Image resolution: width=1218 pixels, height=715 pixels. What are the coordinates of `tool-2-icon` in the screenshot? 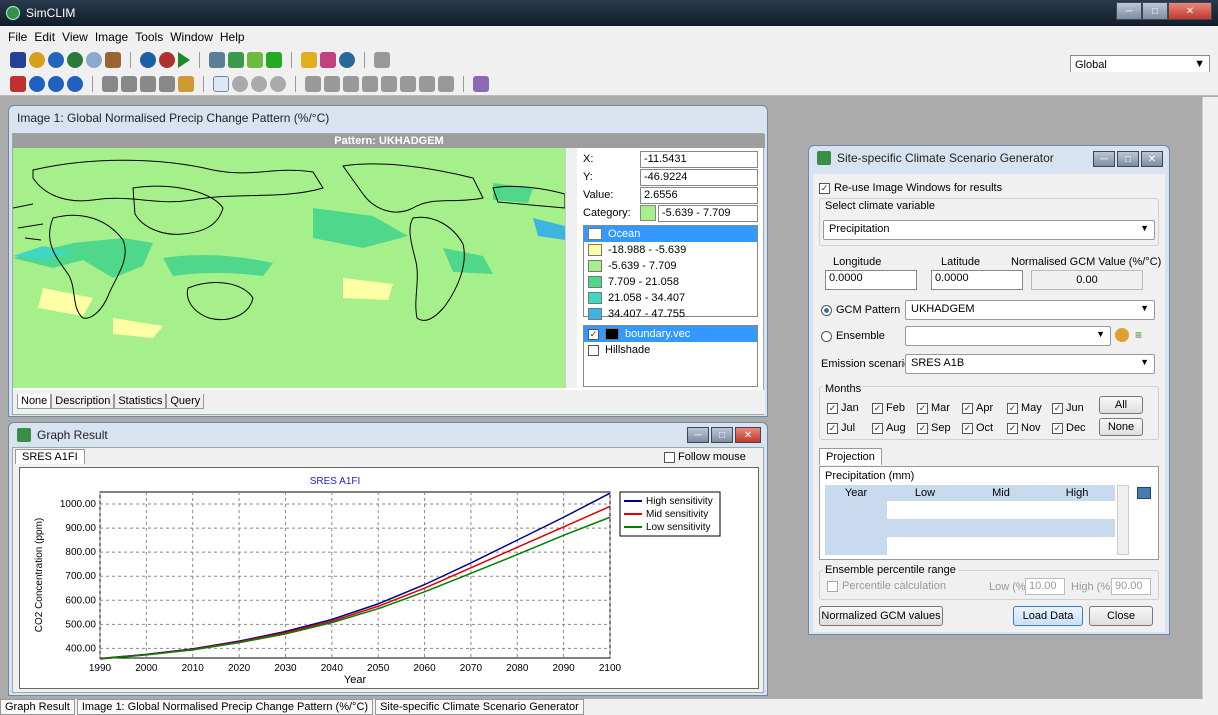 It's located at (129, 83).